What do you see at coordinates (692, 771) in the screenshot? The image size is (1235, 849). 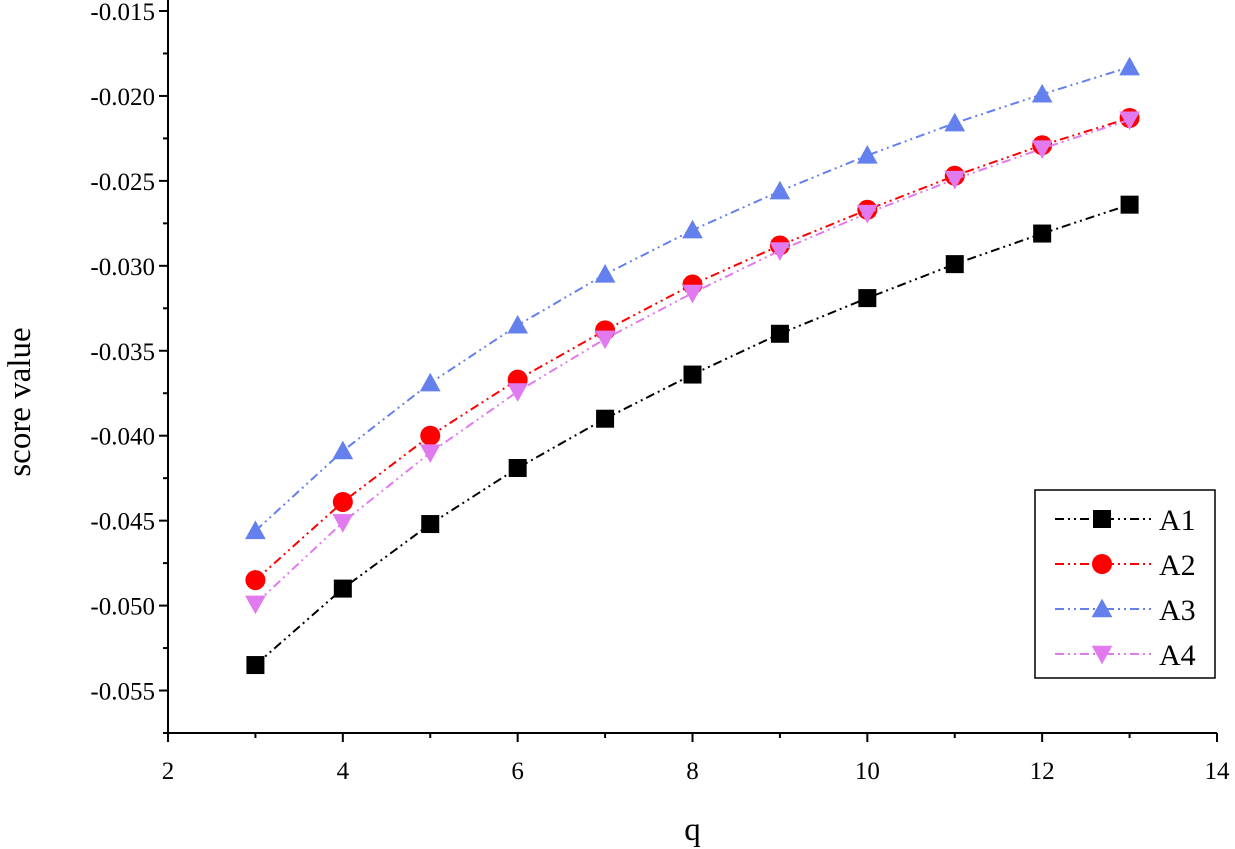 I see `x-tick-label: 8` at bounding box center [692, 771].